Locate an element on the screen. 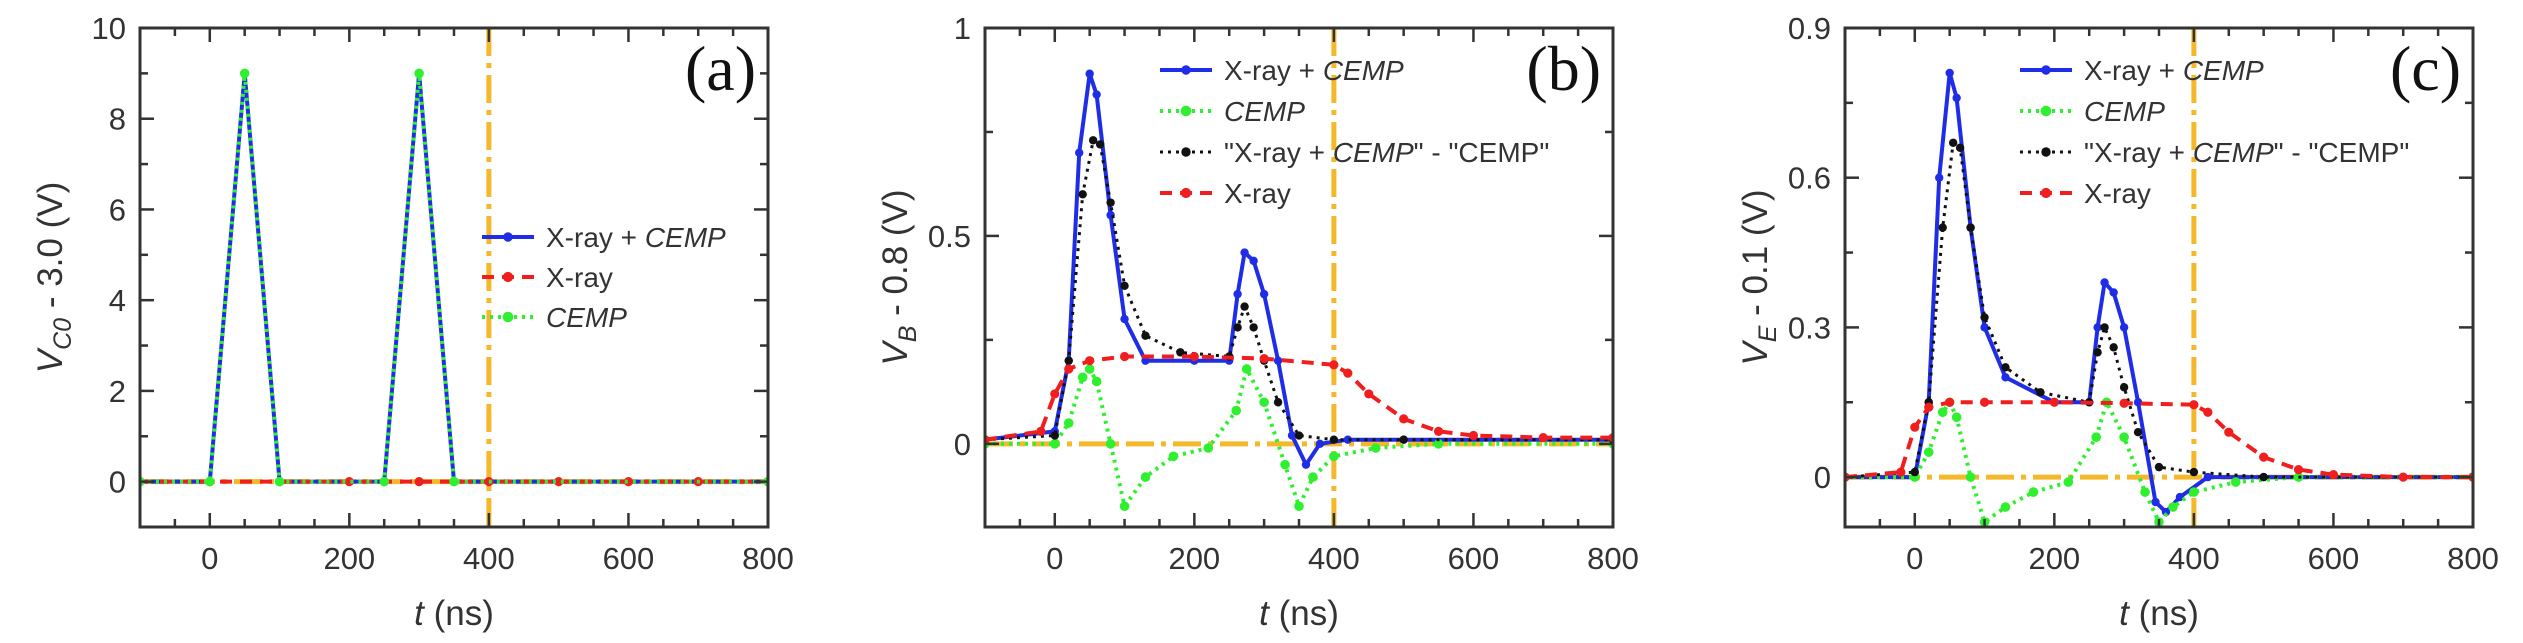 The width and height of the screenshot is (2523, 643). x-tick-label: 0 is located at coordinates (1054, 558).